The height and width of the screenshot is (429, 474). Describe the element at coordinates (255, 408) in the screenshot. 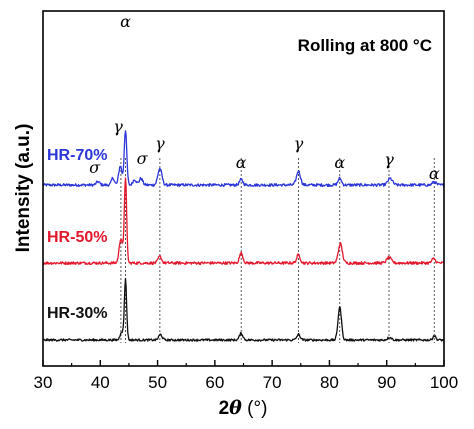

I see `x-axis-title-unit: (°)` at that location.